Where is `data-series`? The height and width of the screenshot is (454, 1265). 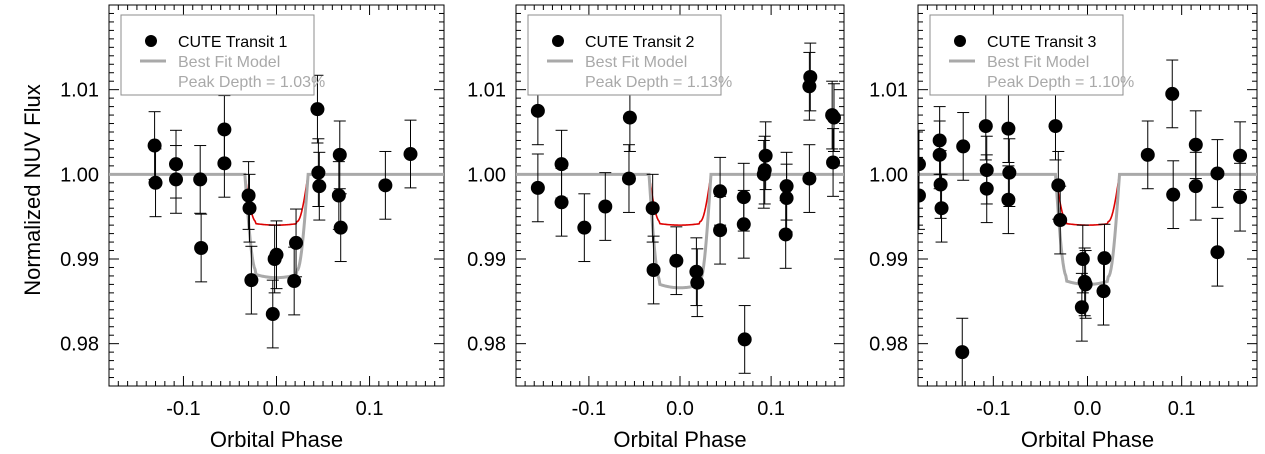 data-series is located at coordinates (282, 211).